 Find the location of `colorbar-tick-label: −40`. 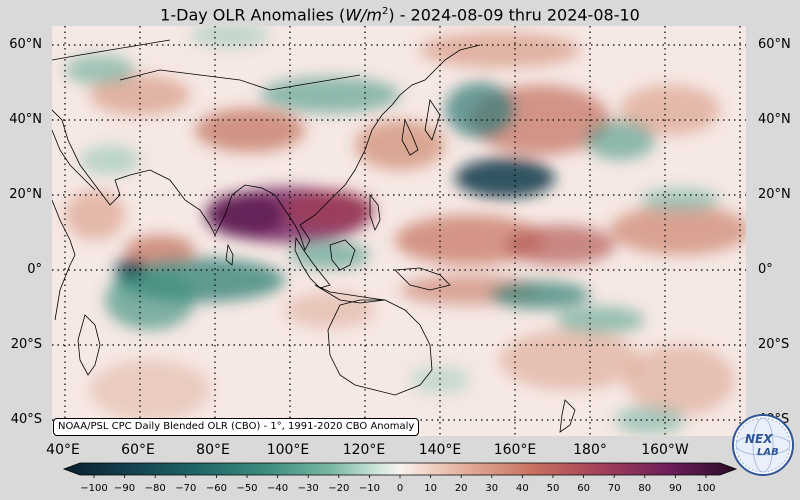

colorbar-tick-label: −40 is located at coordinates (278, 488).